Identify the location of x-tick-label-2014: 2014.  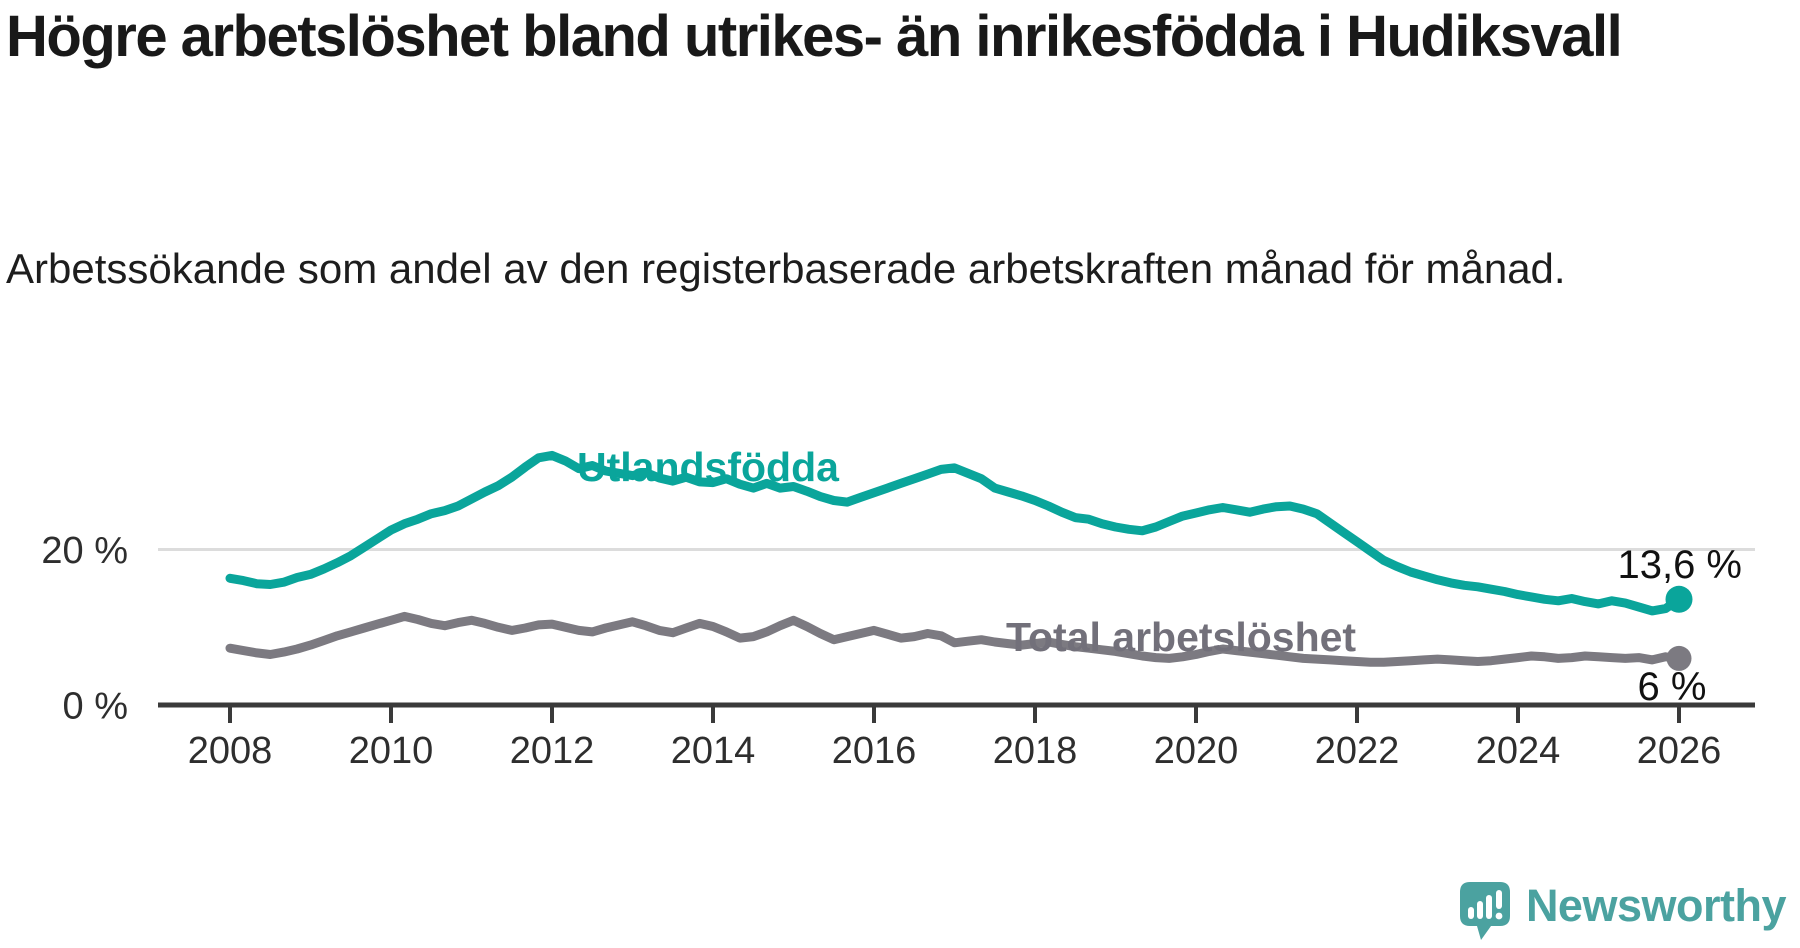
(713, 751).